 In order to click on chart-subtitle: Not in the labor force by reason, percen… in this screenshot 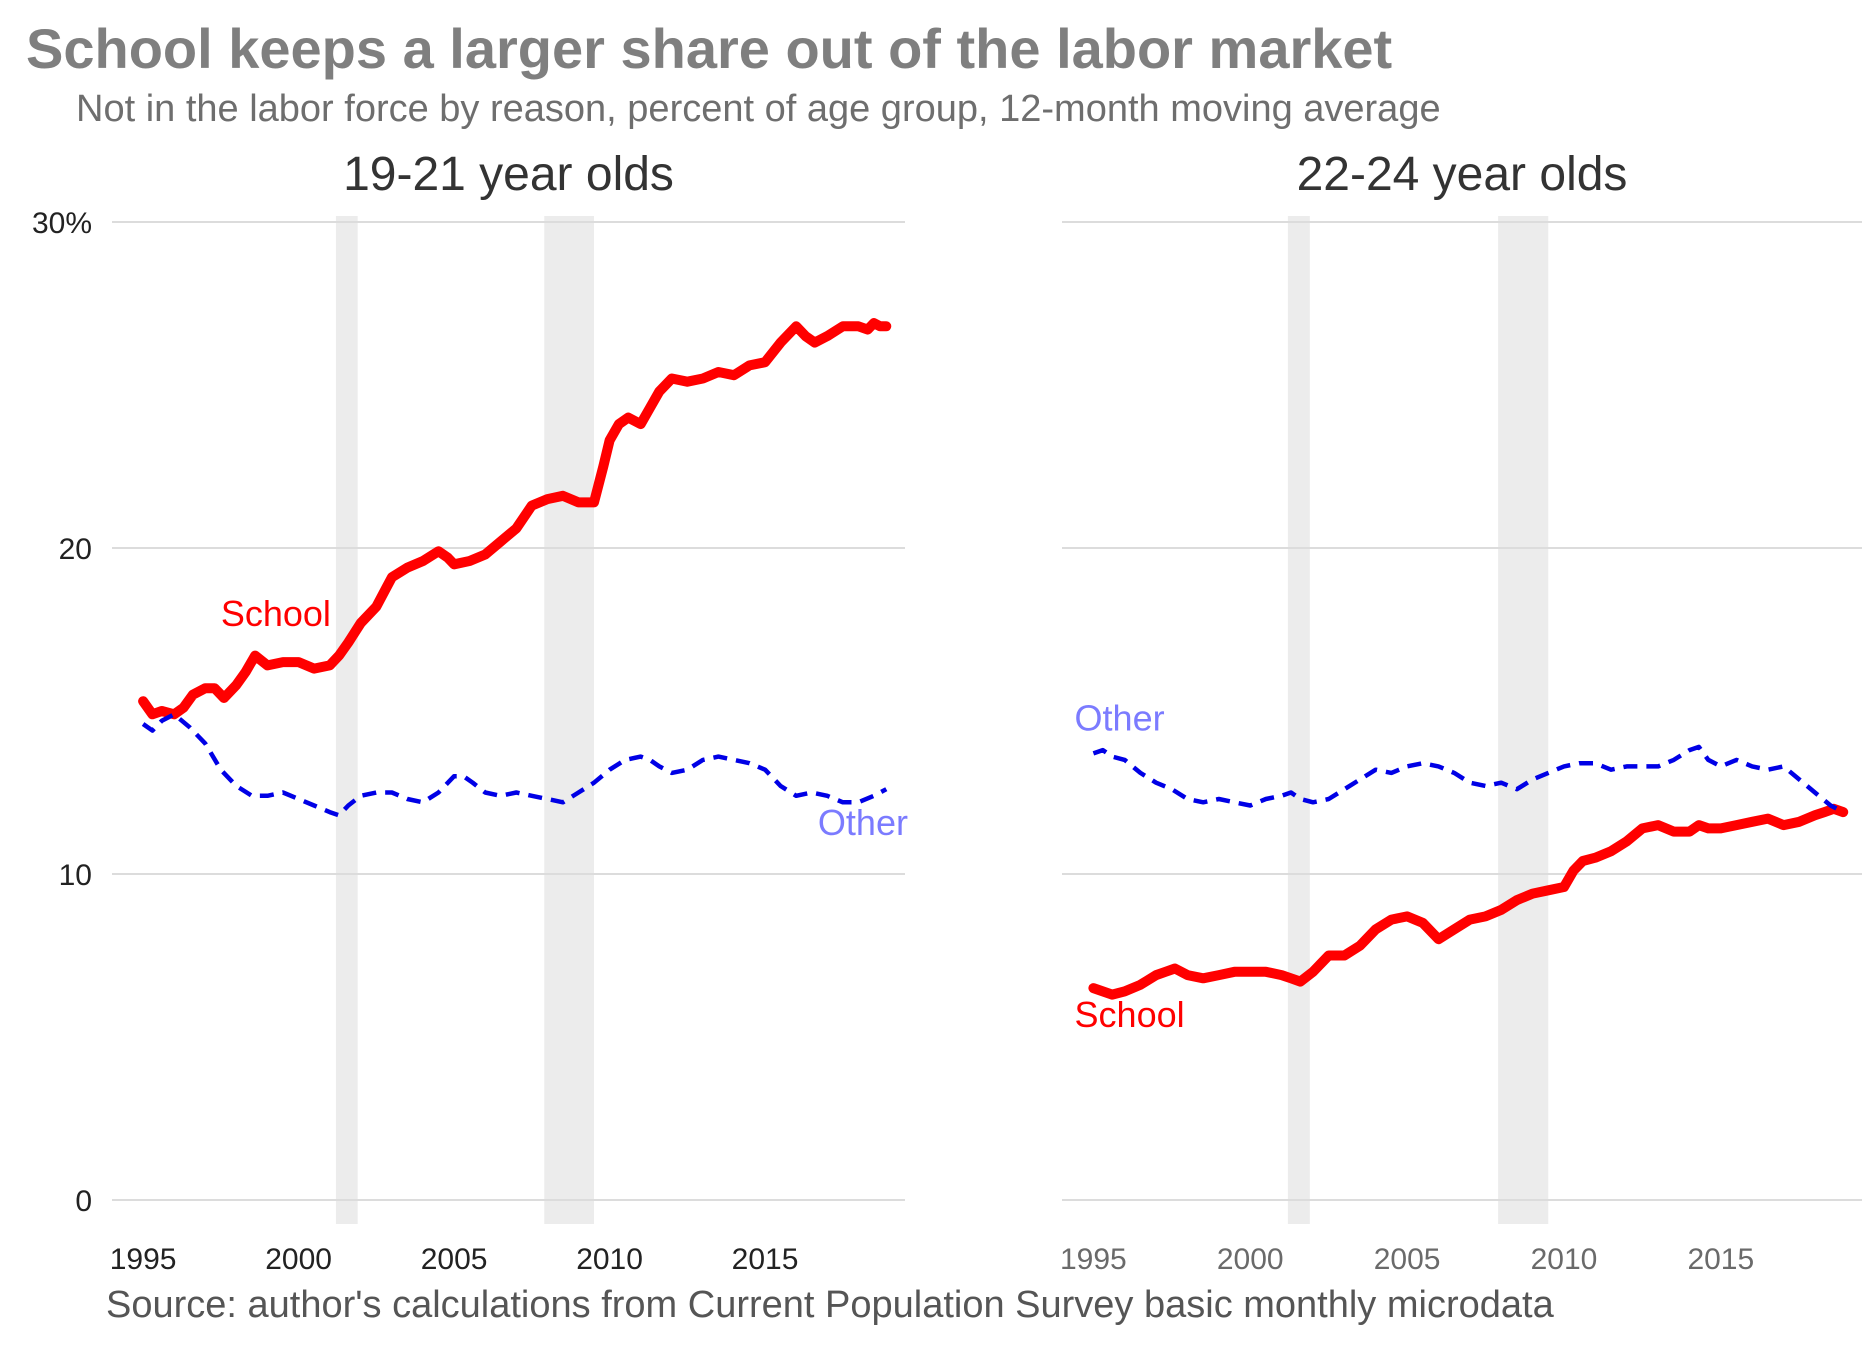, I will do `click(758, 109)`.